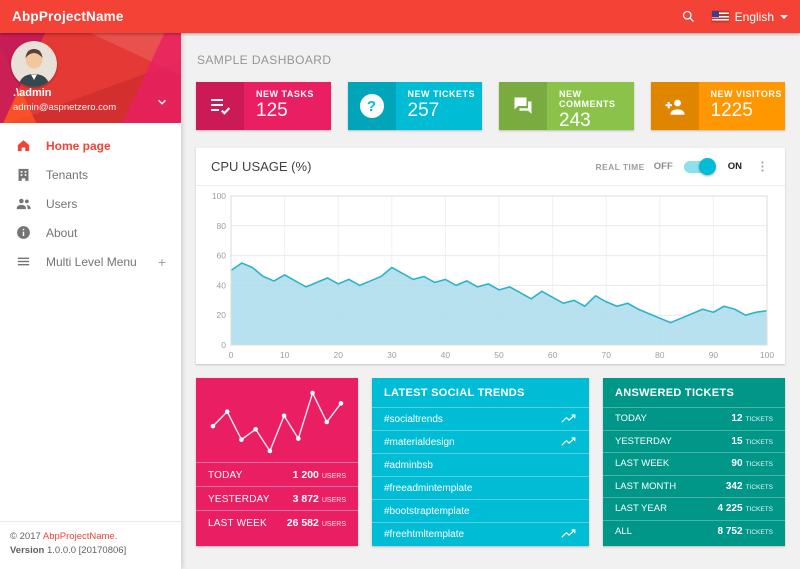 This screenshot has height=569, width=800. Describe the element at coordinates (78, 536) in the screenshot. I see `brand-name: AbpProjectName` at that location.